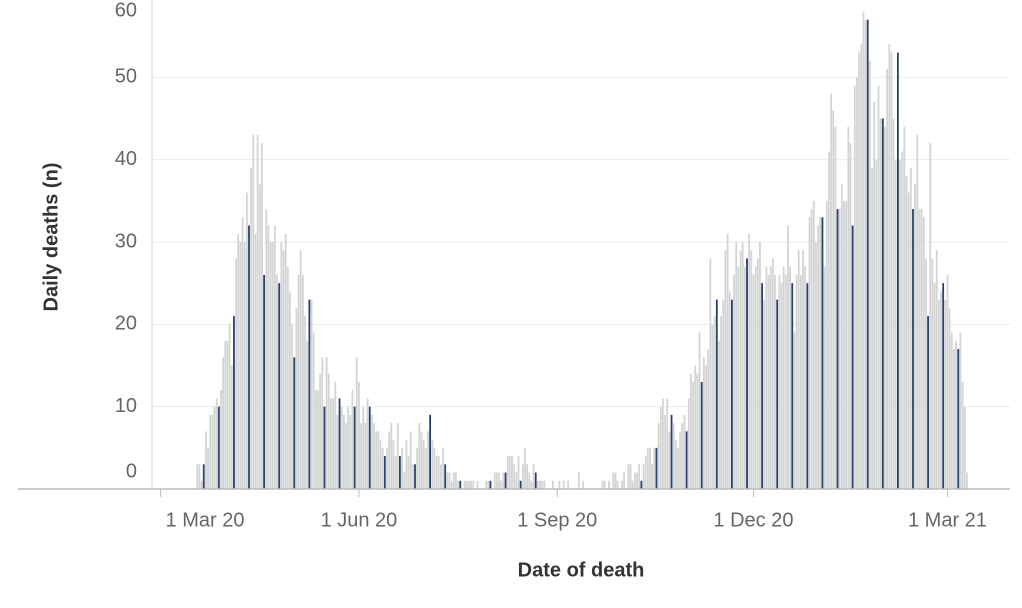  I want to click on y-tick-label: 20, so click(126, 324).